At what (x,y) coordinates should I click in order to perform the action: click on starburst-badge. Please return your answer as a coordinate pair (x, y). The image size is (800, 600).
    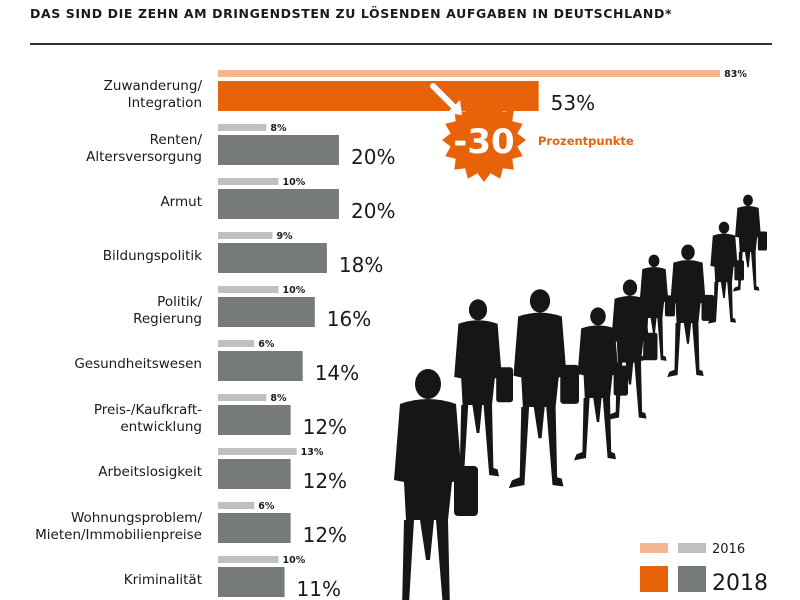
    Looking at the image, I should click on (484, 140).